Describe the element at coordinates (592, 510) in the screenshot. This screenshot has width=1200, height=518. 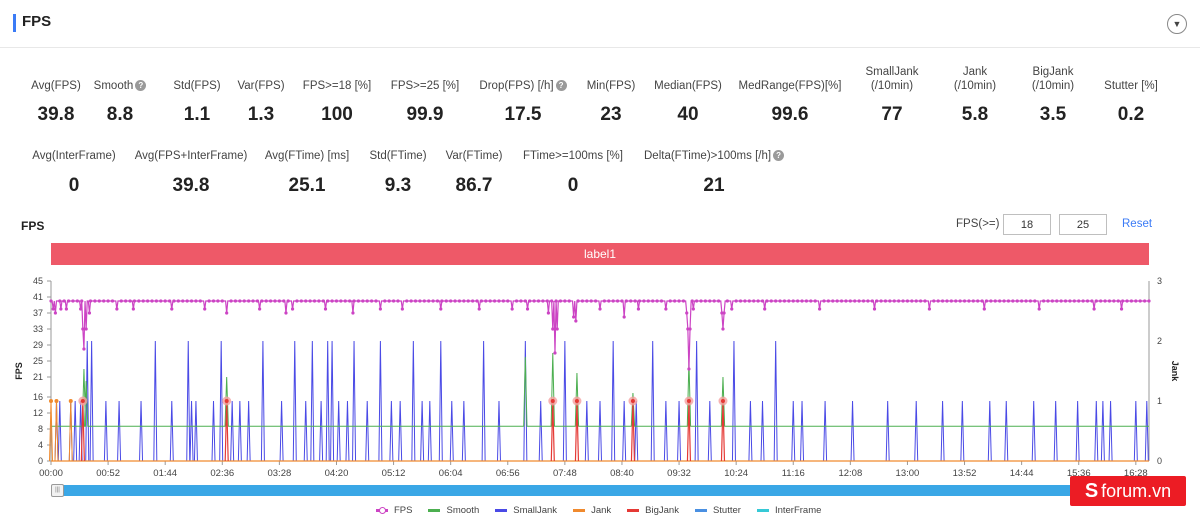
I see `legend-item: Jank` at that location.